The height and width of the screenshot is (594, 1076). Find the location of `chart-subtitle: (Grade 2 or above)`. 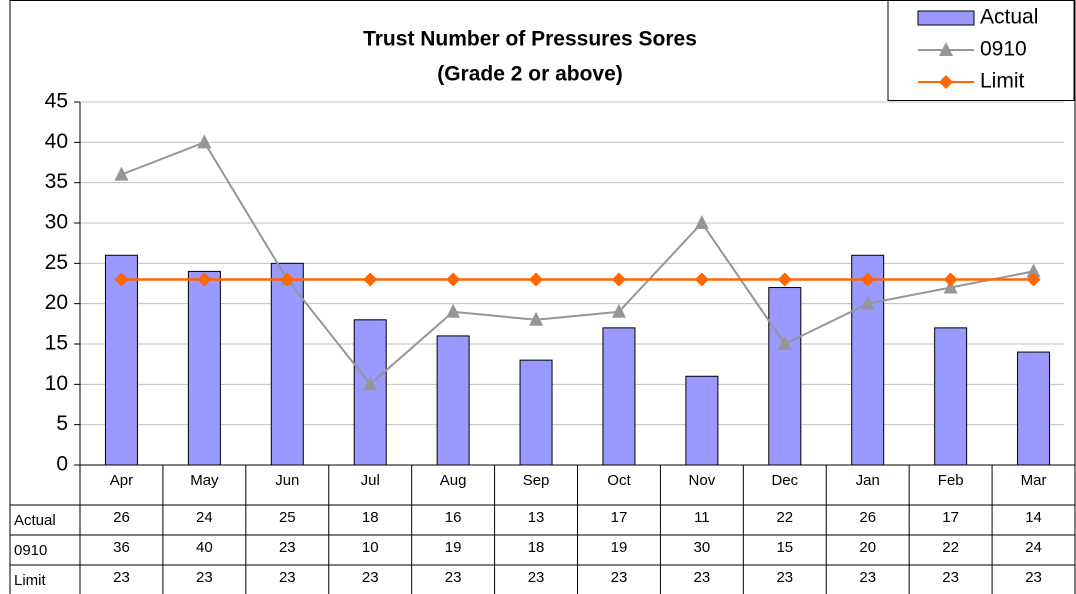

chart-subtitle: (Grade 2 or above) is located at coordinates (530, 74).